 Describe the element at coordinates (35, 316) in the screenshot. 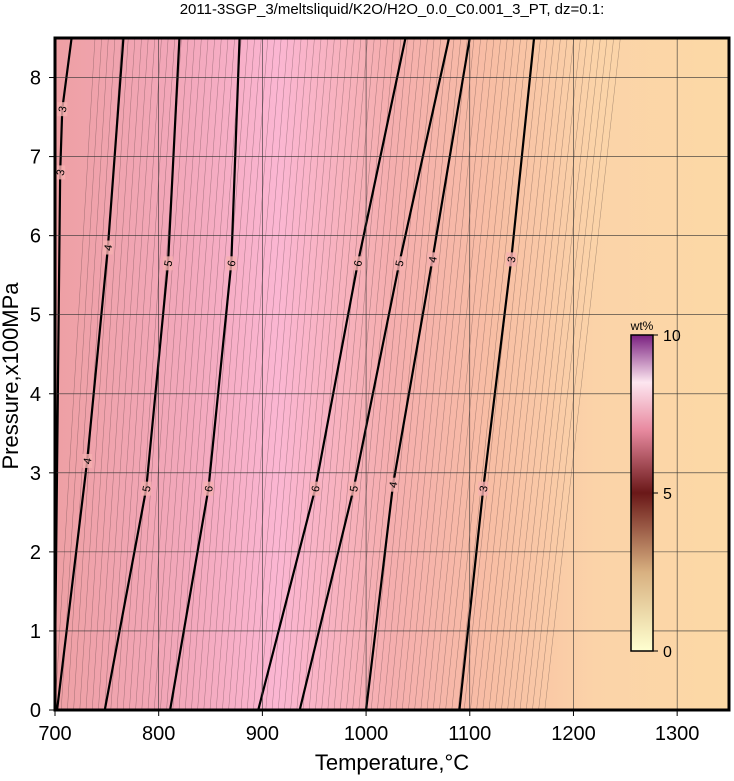

I see `y-tick-label: 5` at that location.